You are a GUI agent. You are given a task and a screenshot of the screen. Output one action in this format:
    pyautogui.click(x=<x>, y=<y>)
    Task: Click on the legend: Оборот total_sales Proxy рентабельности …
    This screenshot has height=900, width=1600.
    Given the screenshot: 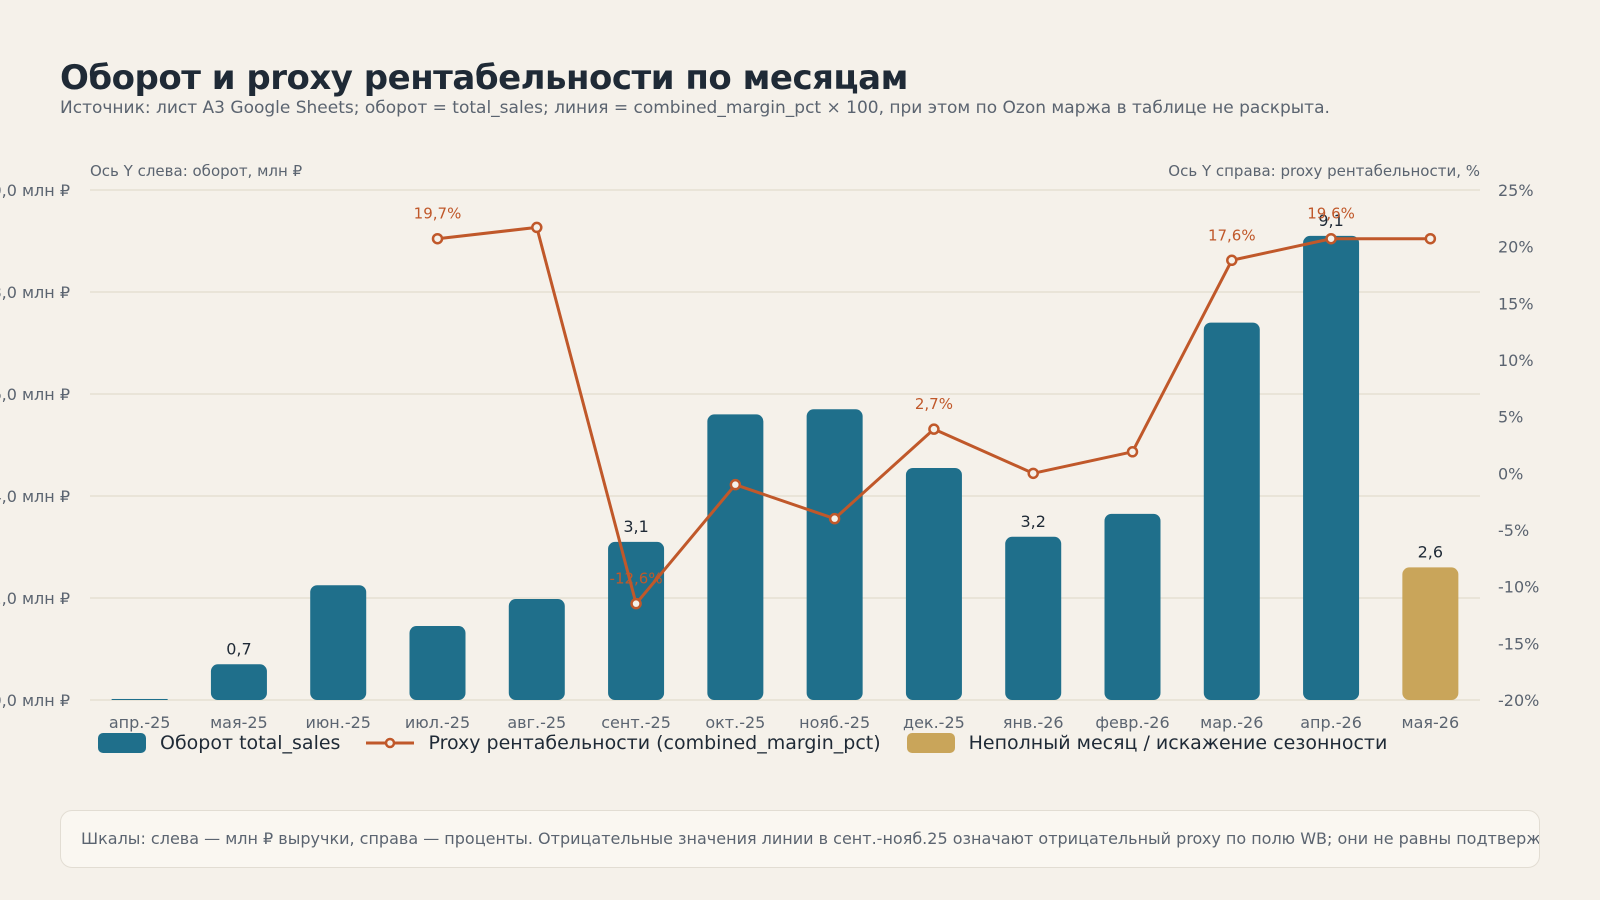 What is the action you would take?
    pyautogui.click(x=755, y=743)
    